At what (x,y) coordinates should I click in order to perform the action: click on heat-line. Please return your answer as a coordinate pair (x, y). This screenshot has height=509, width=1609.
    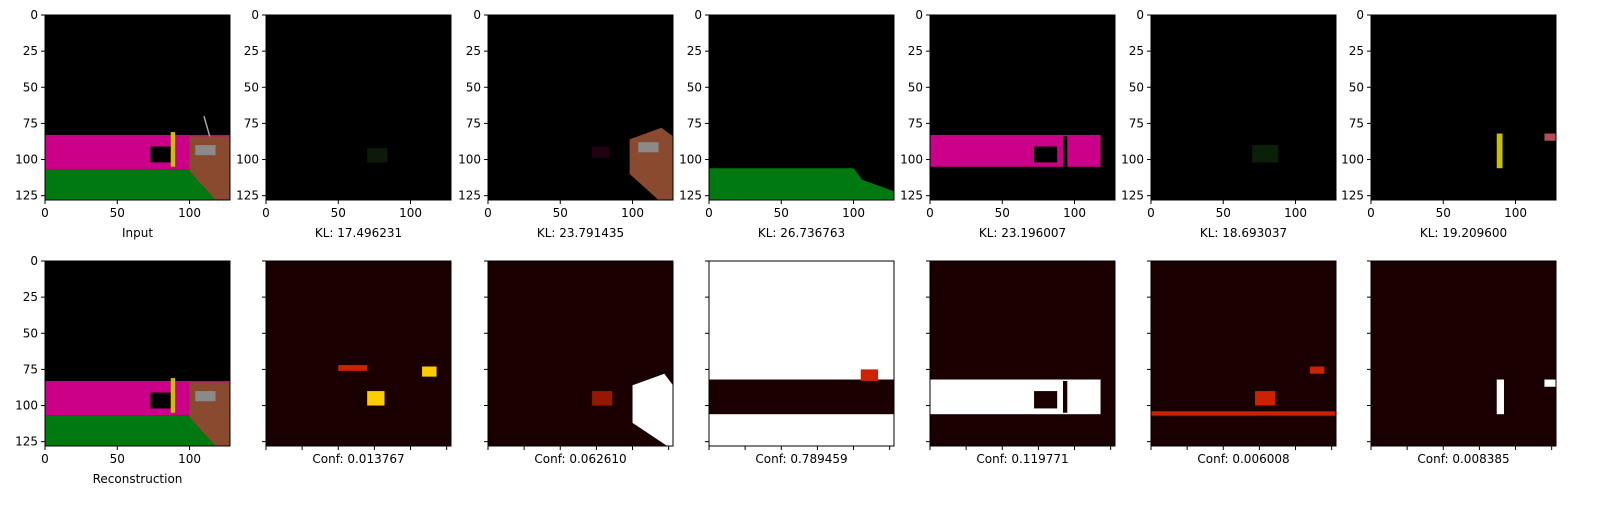
    Looking at the image, I should click on (1243, 413).